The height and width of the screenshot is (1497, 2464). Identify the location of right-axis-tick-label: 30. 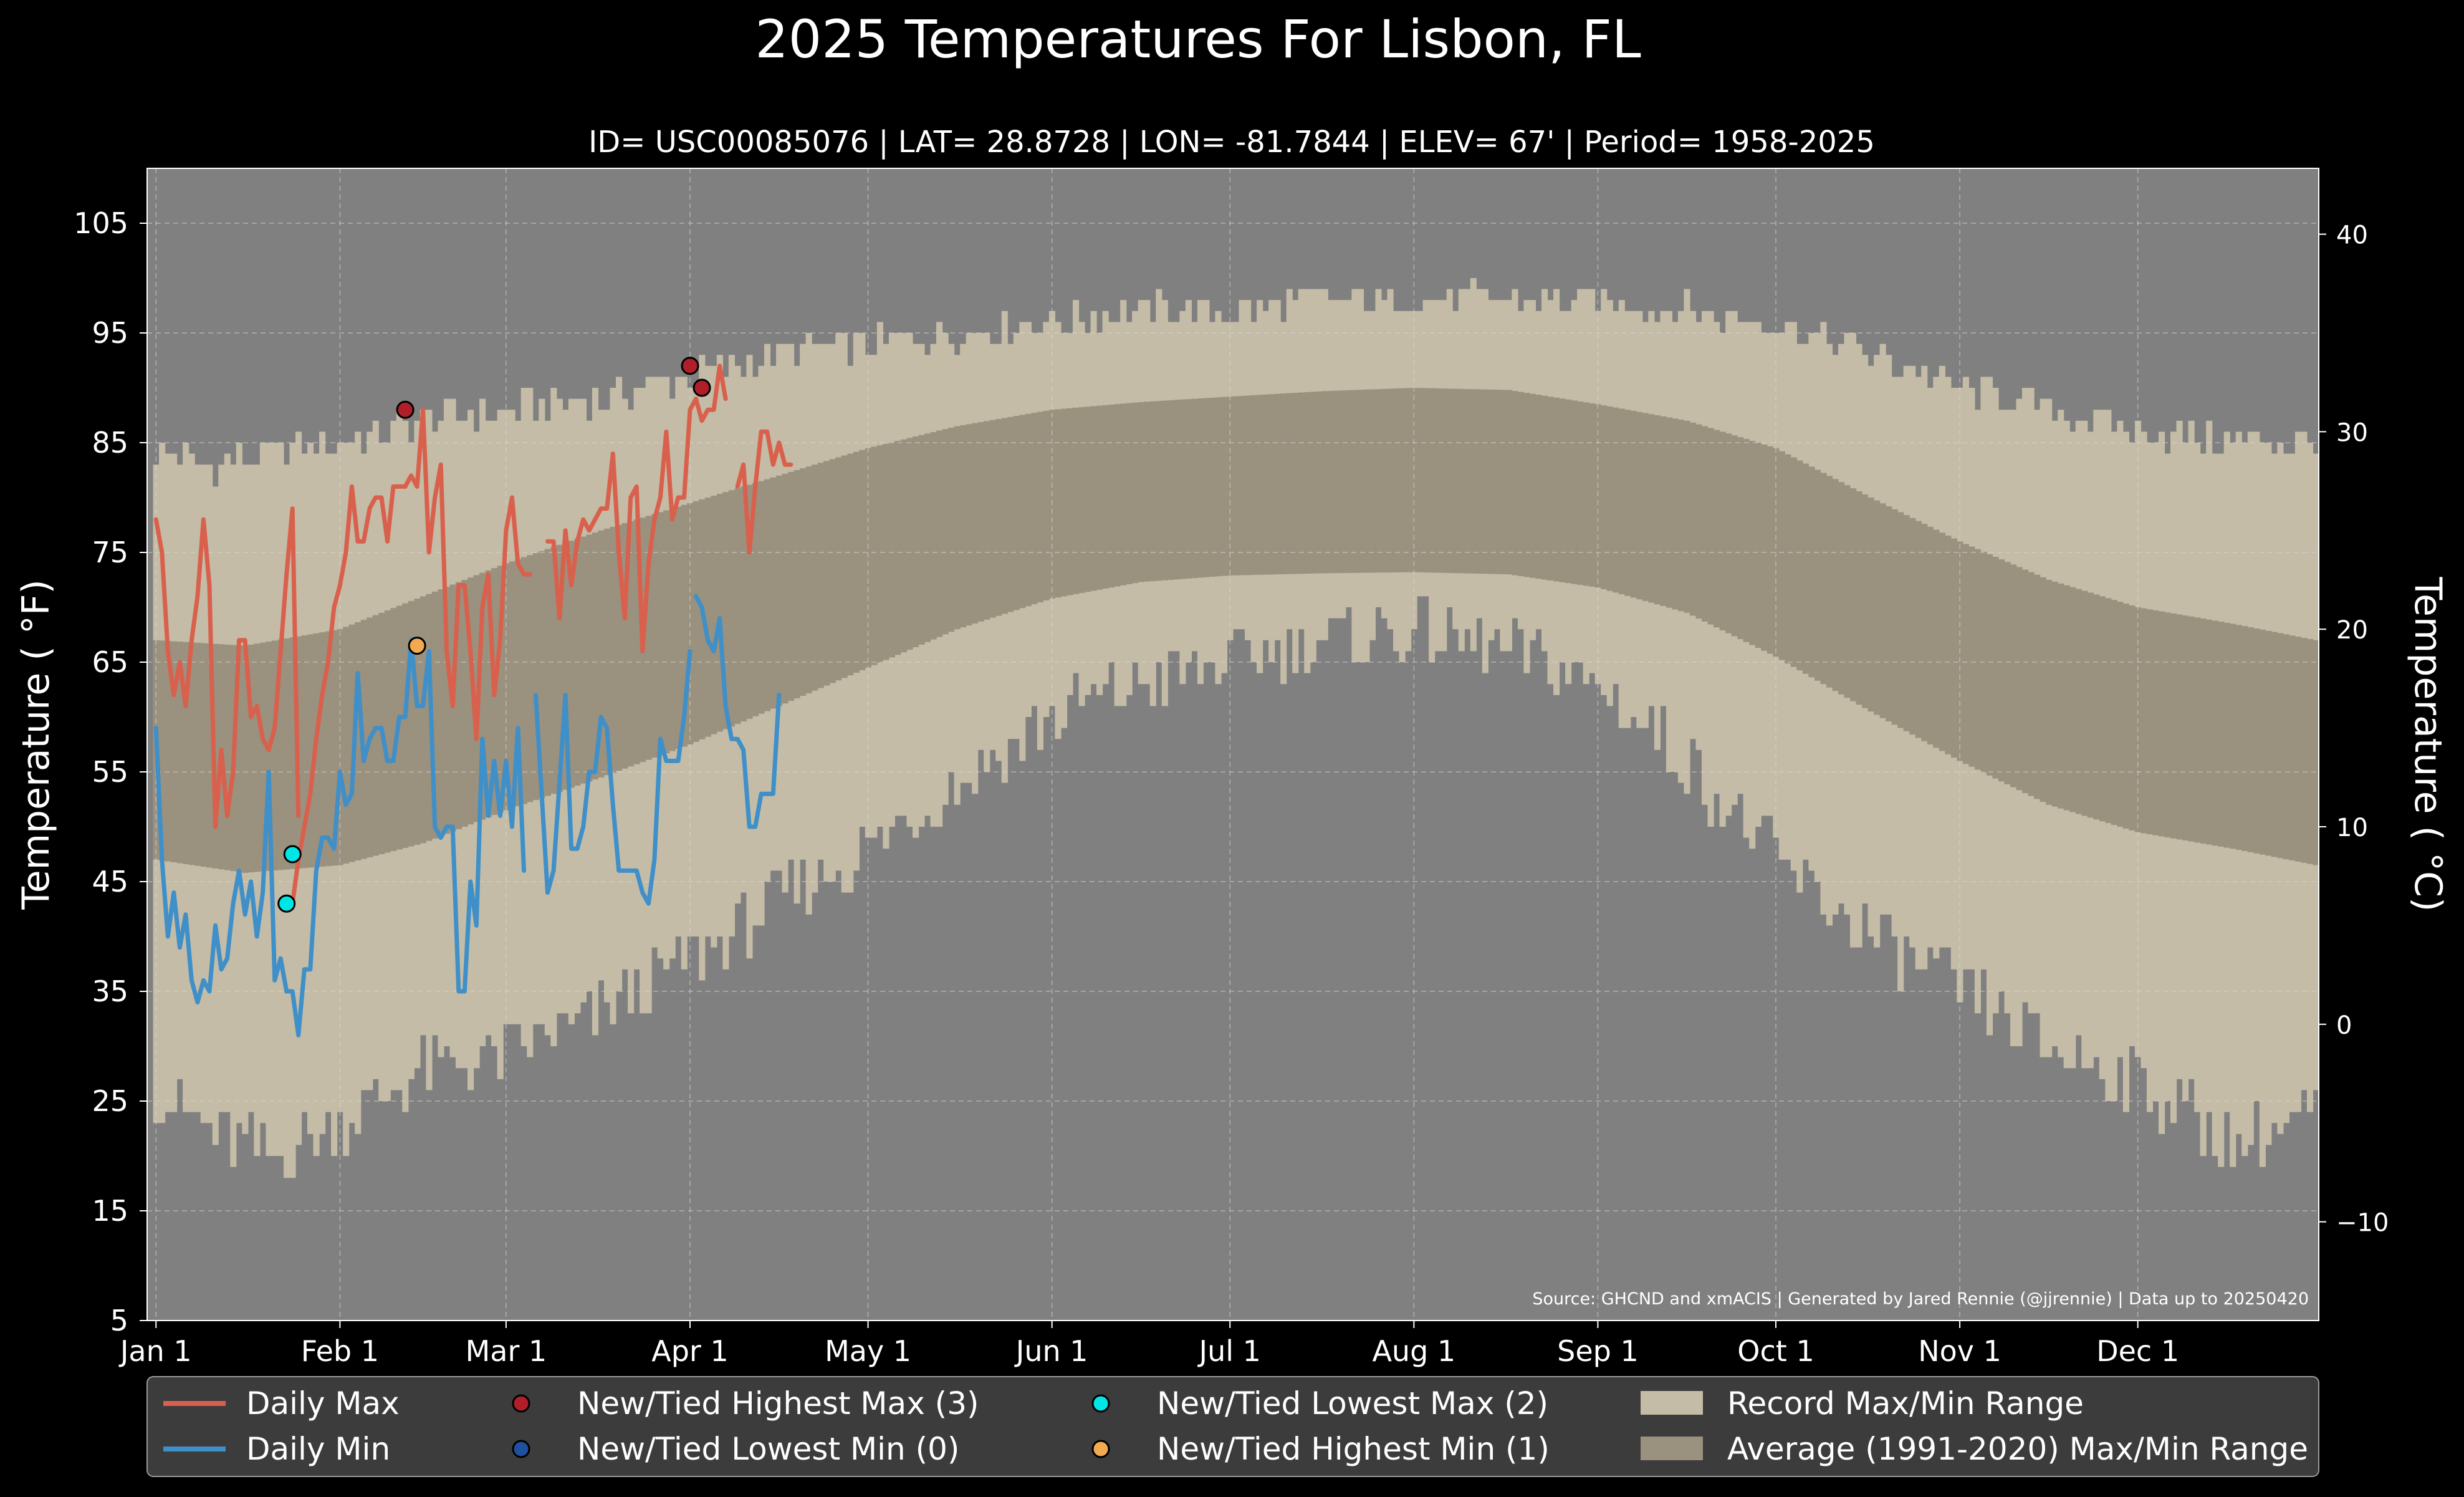
(2352, 432).